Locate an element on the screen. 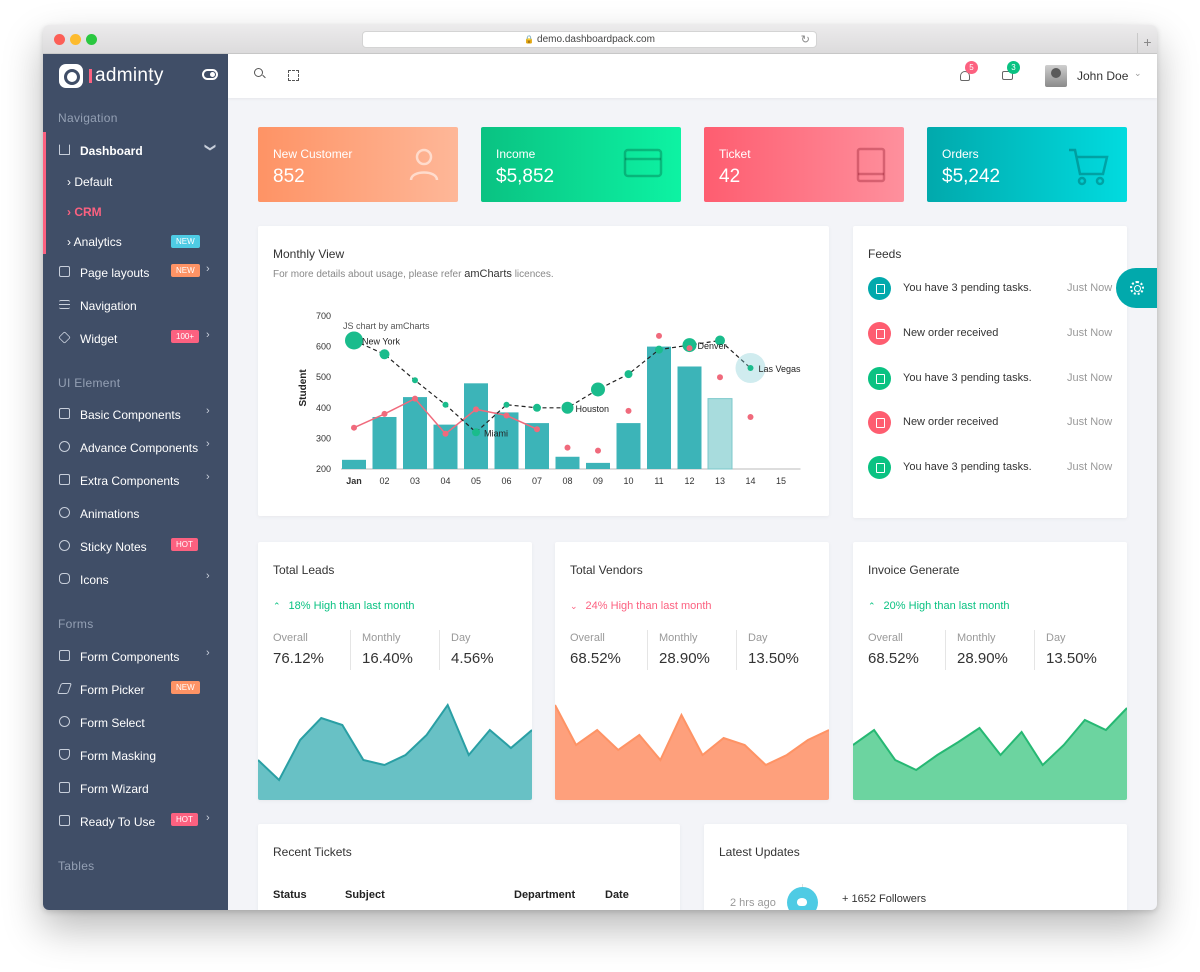 This screenshot has width=1200, height=972. new-badge: NEW is located at coordinates (185, 270).